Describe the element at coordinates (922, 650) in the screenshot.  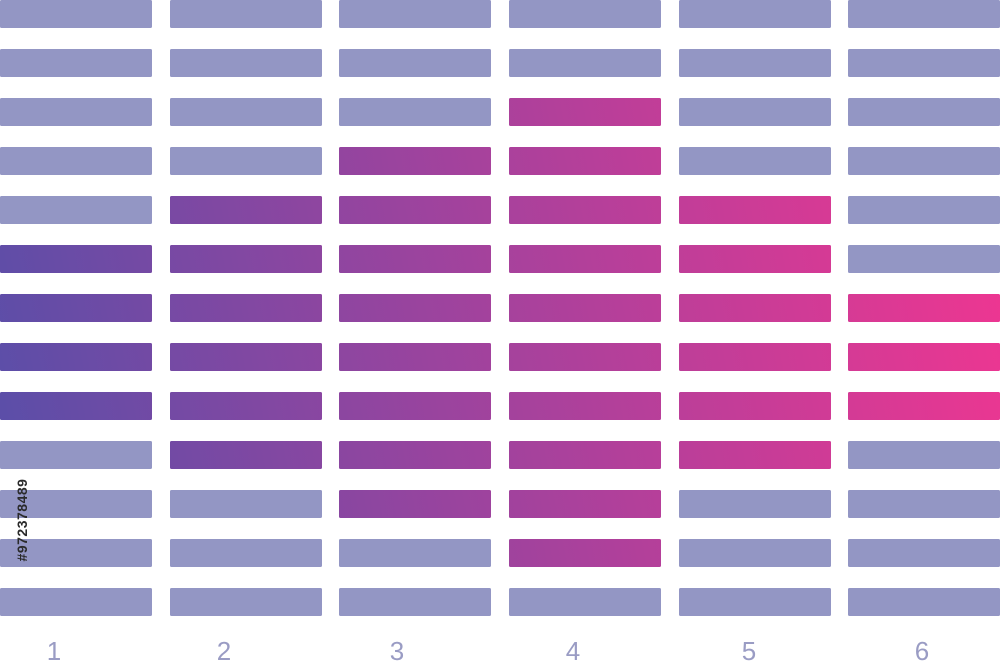
I see `x-tick-label-6: 6` at that location.